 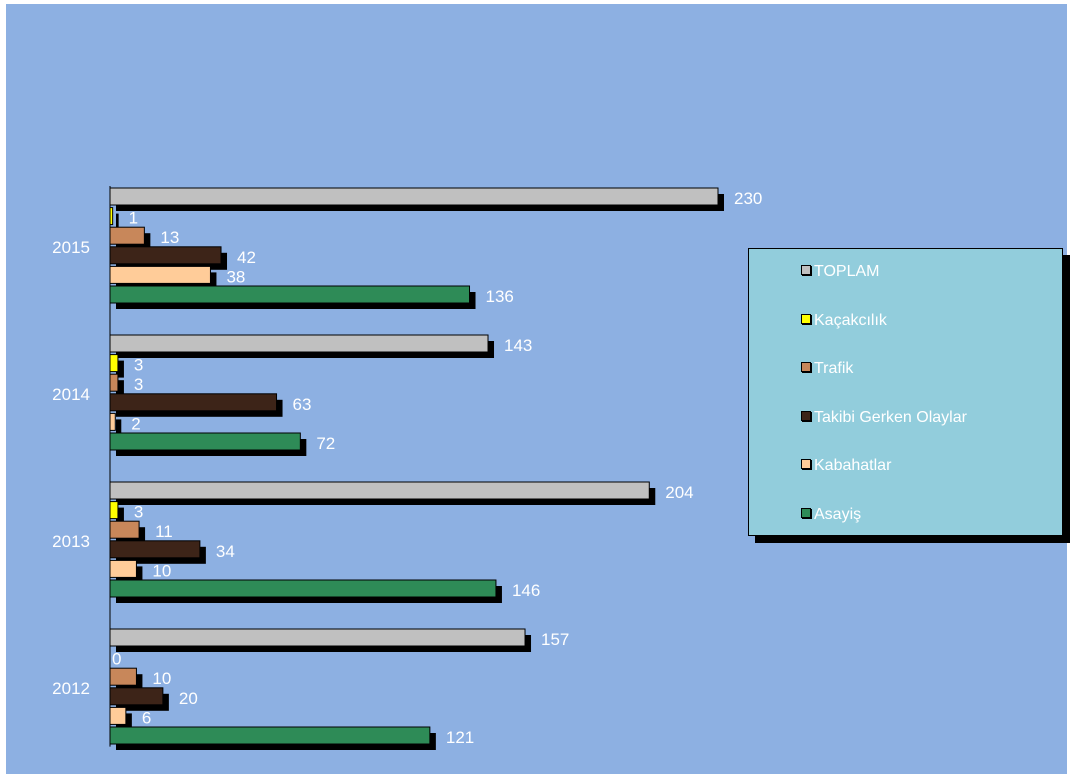 I want to click on data-label: 146, so click(x=526, y=590).